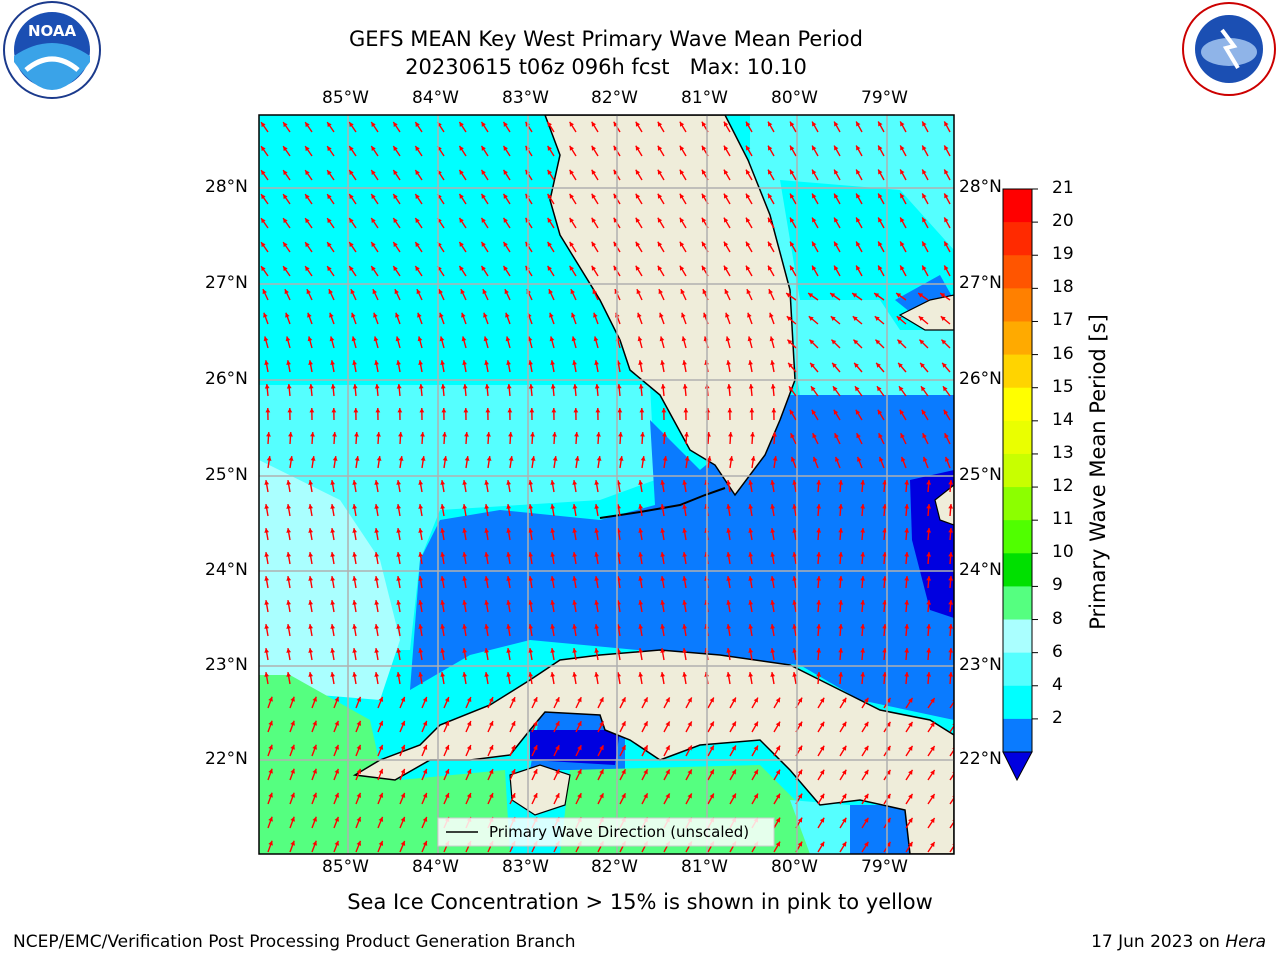 The height and width of the screenshot is (960, 1280). What do you see at coordinates (1020, 470) in the screenshot?
I see `colorbar` at bounding box center [1020, 470].